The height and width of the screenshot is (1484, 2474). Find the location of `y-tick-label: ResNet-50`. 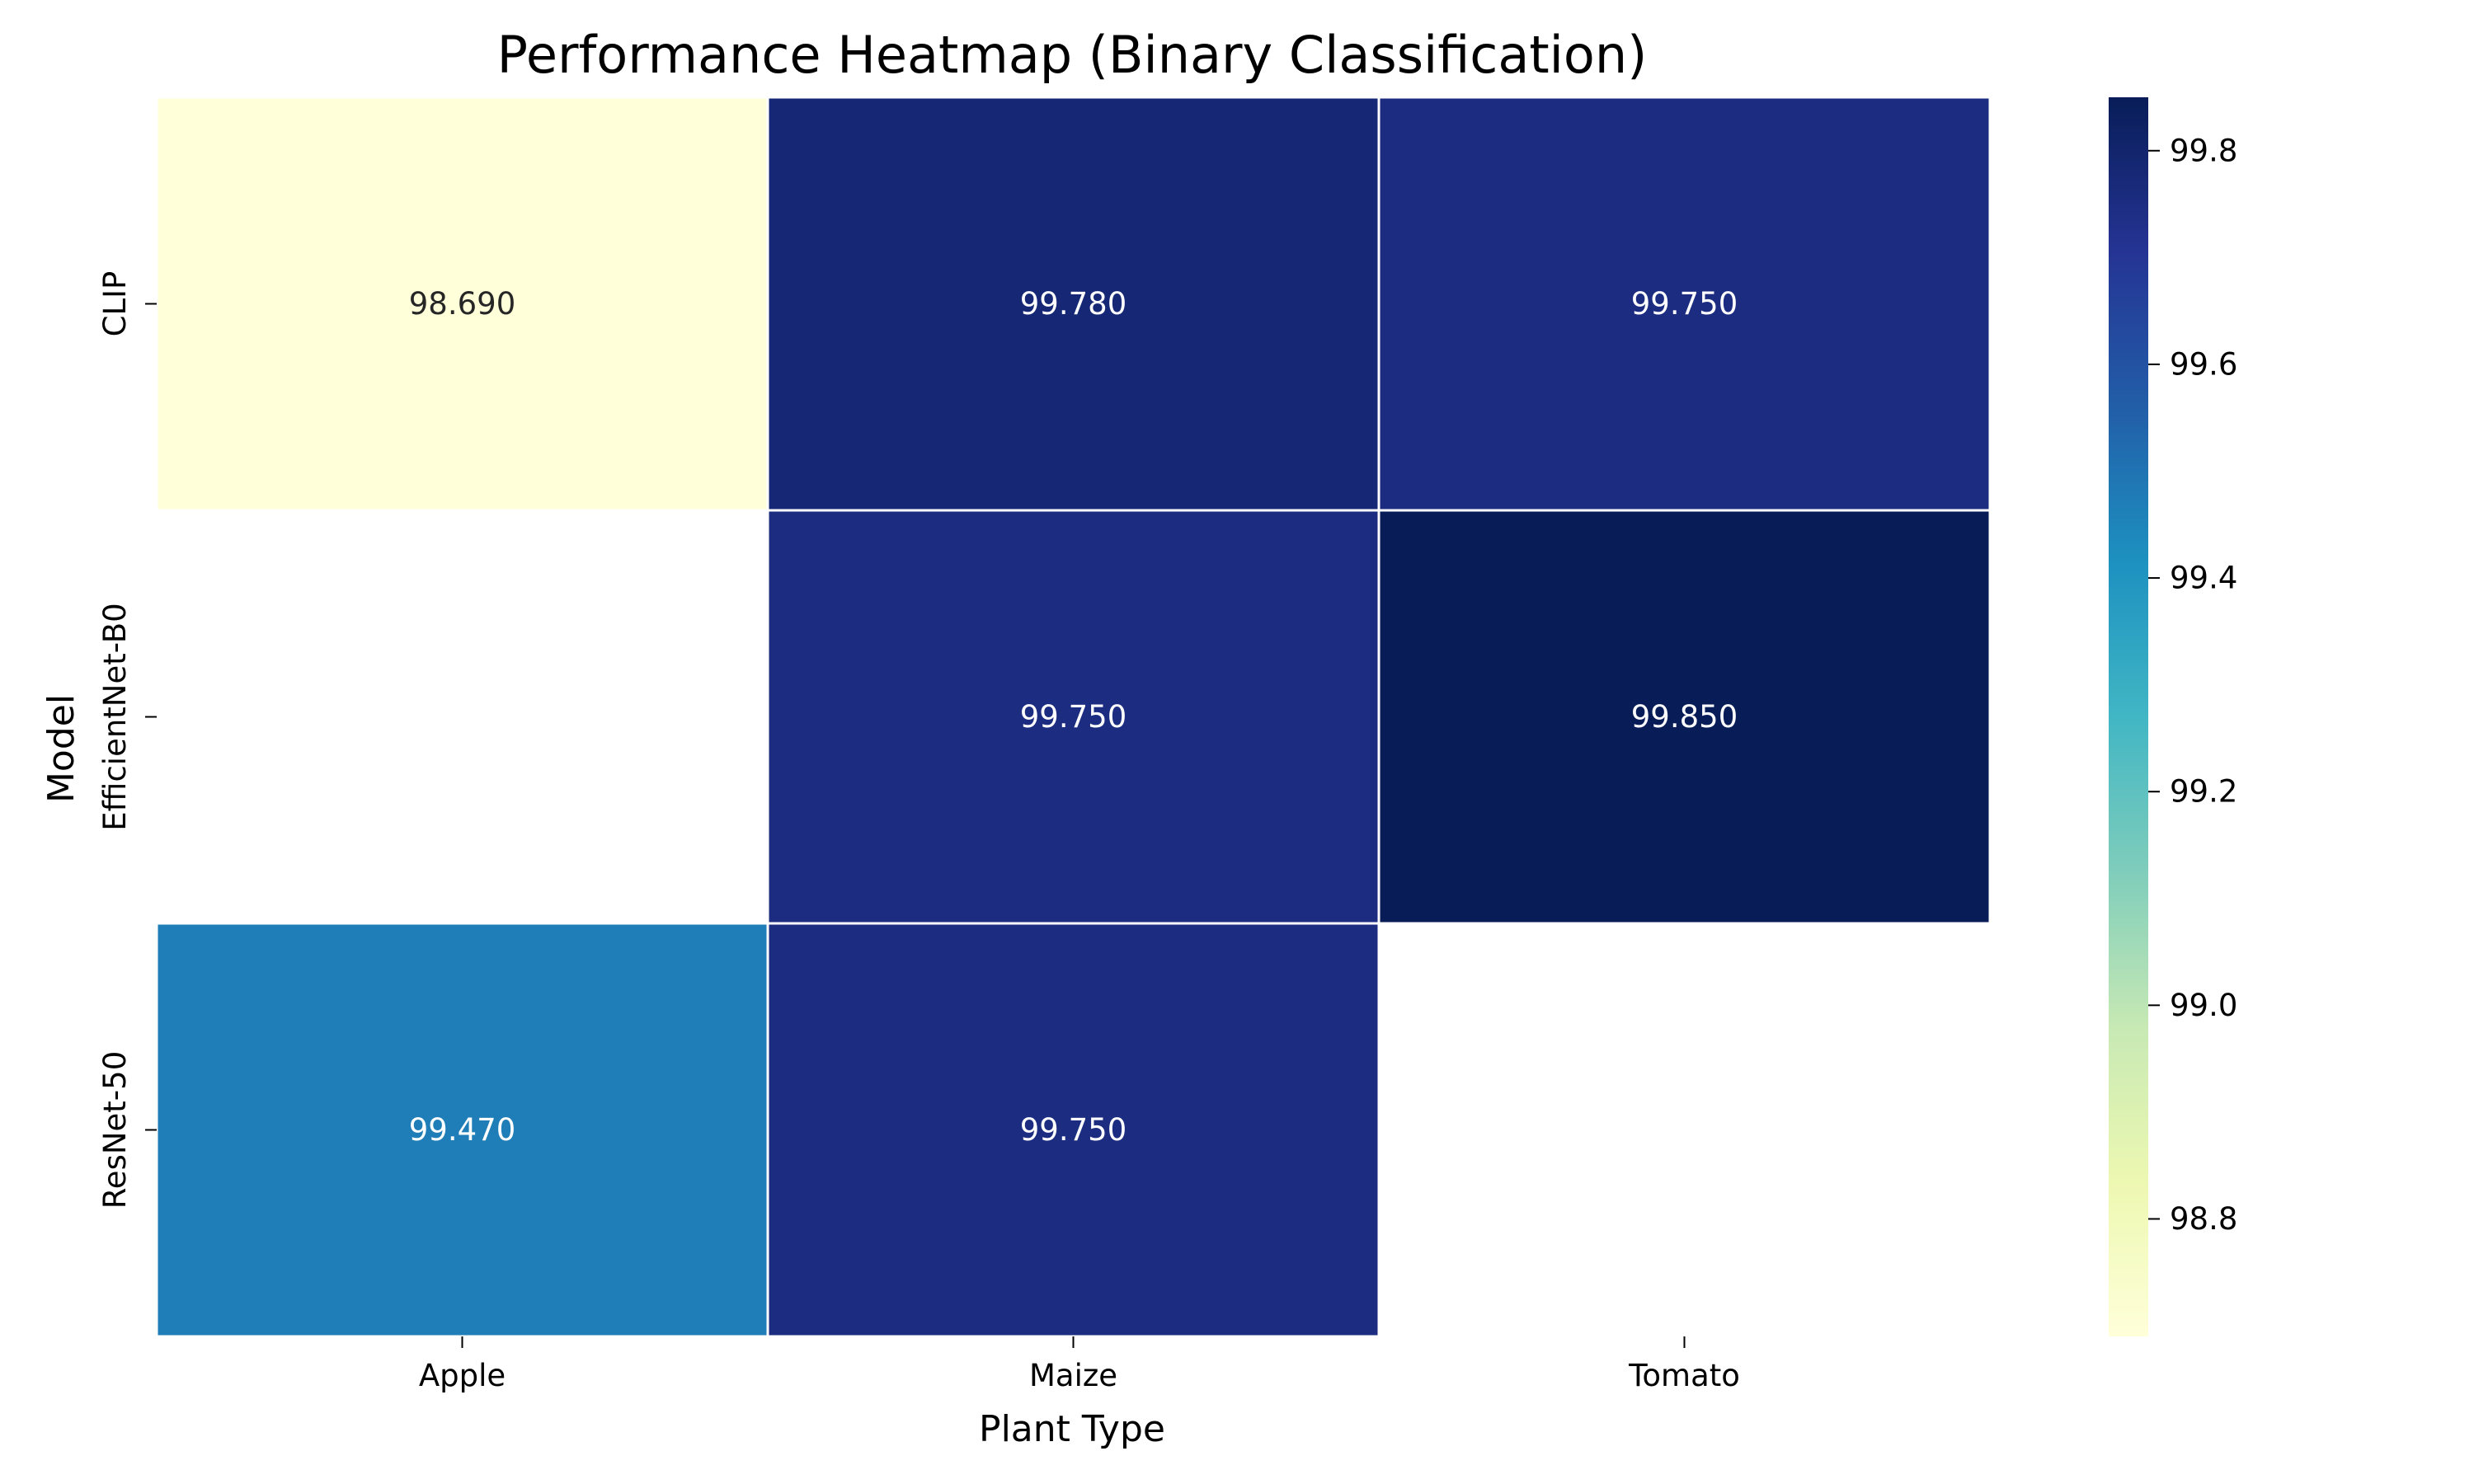

y-tick-label: ResNet-50 is located at coordinates (115, 1130).